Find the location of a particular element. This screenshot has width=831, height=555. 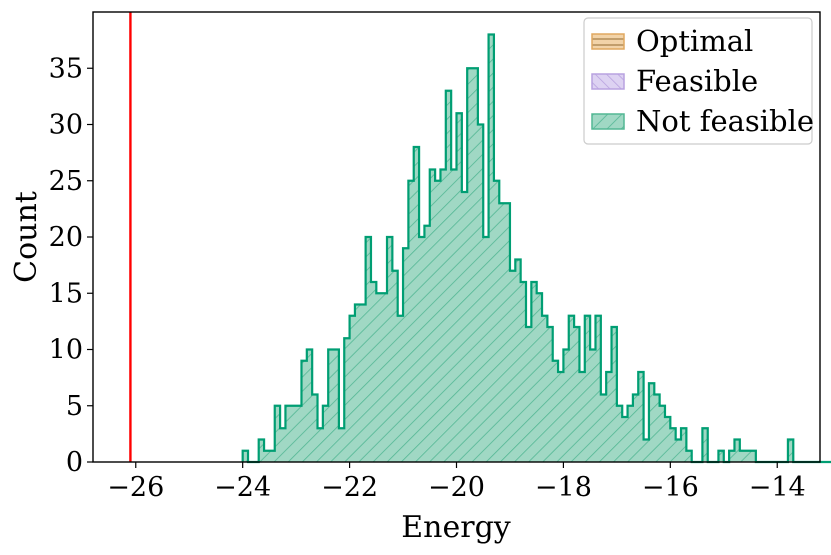

y-axis-label: Count is located at coordinates (26, 237).